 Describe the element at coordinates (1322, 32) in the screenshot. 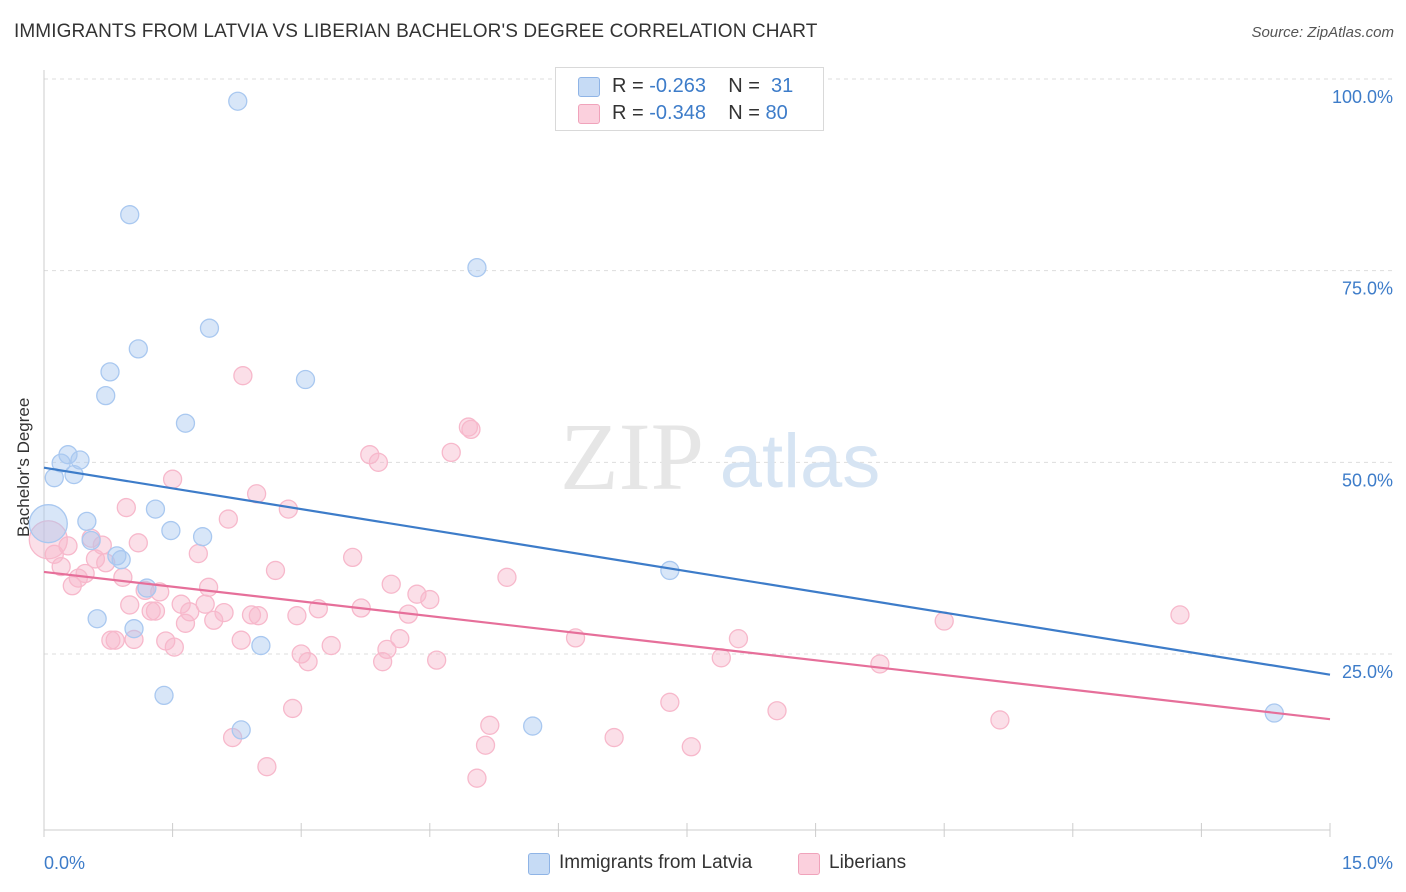

I see `source-note: Source: ZipAtlas.com` at that location.